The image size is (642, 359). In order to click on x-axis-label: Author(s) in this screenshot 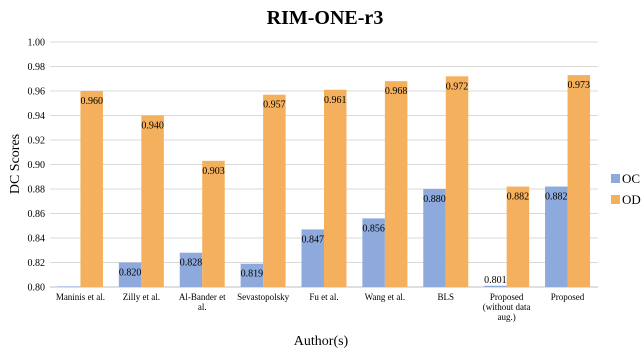, I will do `click(321, 341)`.